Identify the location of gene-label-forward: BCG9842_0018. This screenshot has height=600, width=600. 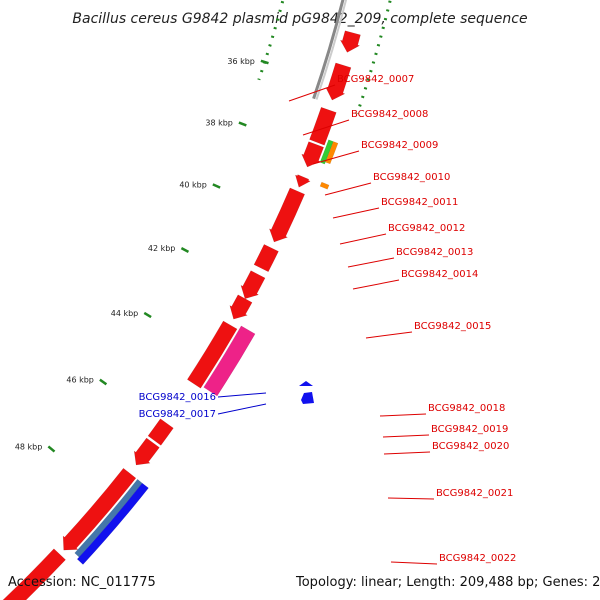
(466, 408).